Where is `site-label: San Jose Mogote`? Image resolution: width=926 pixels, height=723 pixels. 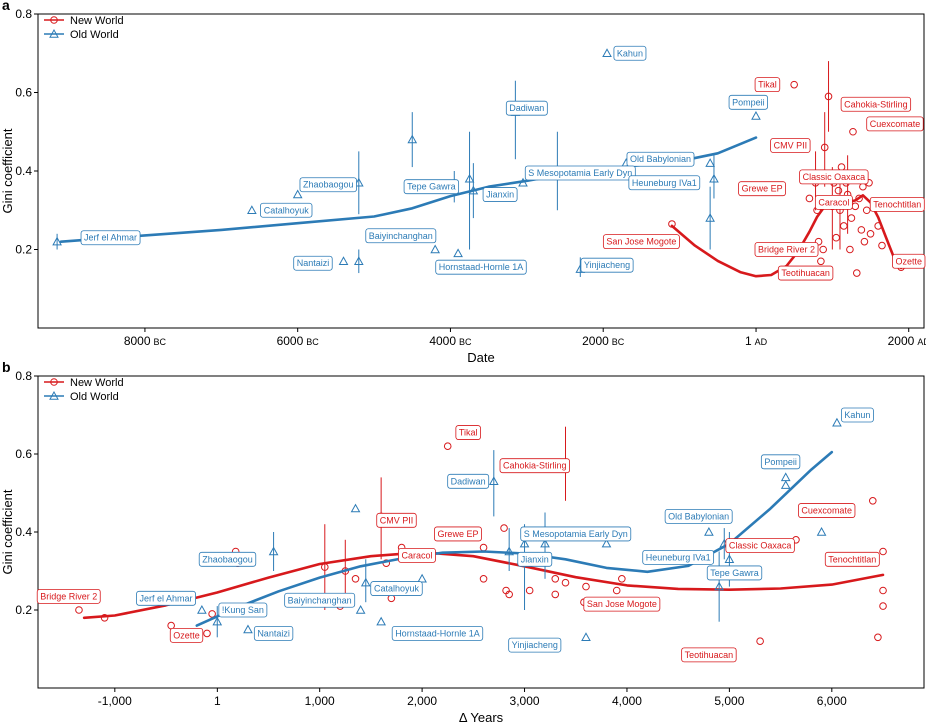
site-label: San Jose Mogote is located at coordinates (622, 604).